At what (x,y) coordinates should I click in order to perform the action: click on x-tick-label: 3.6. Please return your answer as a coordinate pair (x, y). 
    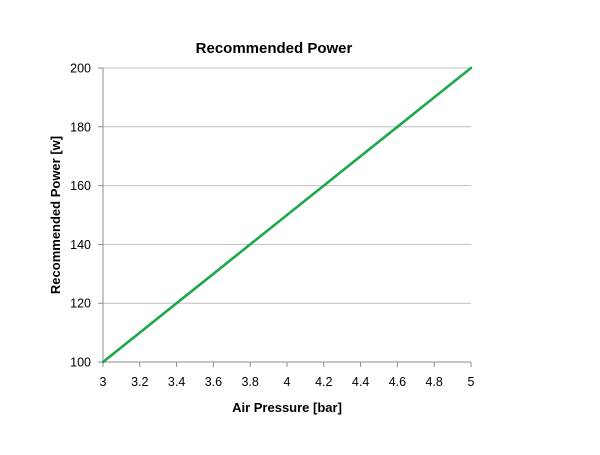
    Looking at the image, I should click on (213, 382).